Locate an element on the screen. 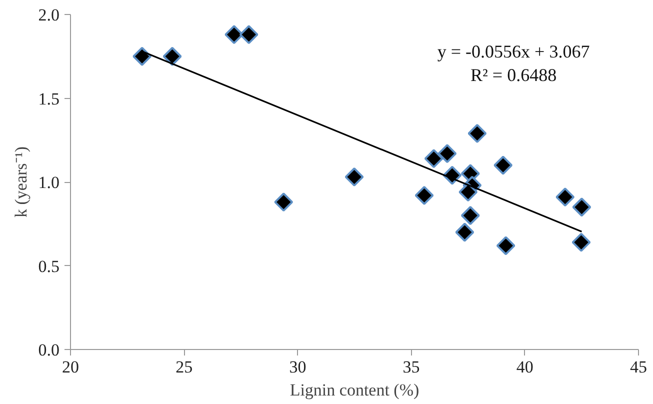 Image resolution: width=653 pixels, height=404 pixels. x-tick-label: 45 is located at coordinates (638, 367).